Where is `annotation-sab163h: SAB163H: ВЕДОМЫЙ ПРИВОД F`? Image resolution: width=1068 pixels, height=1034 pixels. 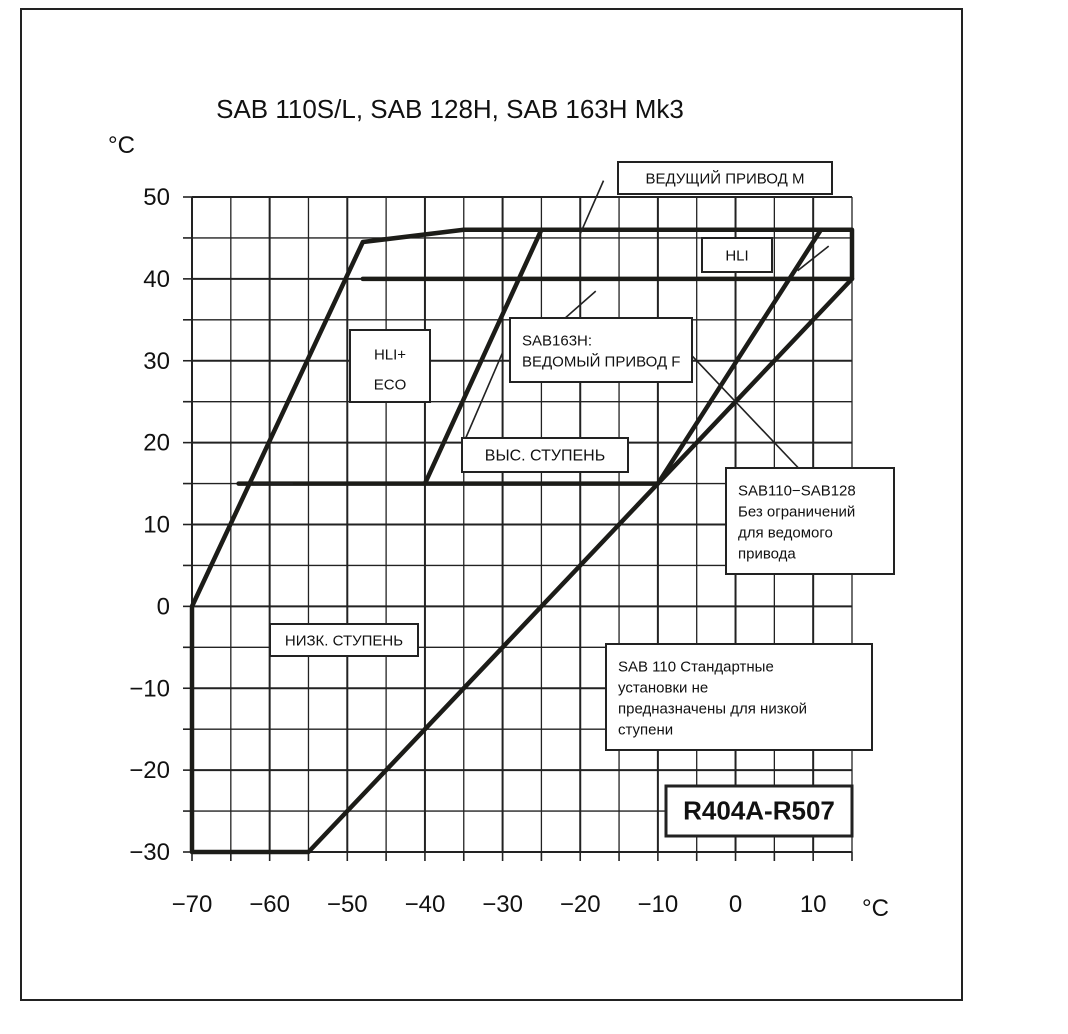 annotation-sab163h: SAB163H: ВЕДОМЫЙ ПРИВОД F is located at coordinates (601, 350).